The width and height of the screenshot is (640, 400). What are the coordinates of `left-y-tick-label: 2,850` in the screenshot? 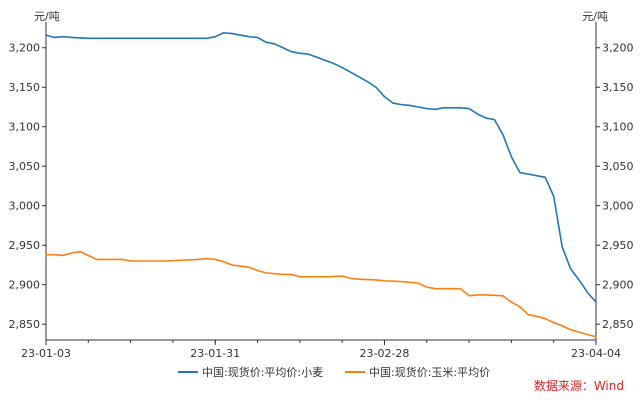 It's located at (25, 324).